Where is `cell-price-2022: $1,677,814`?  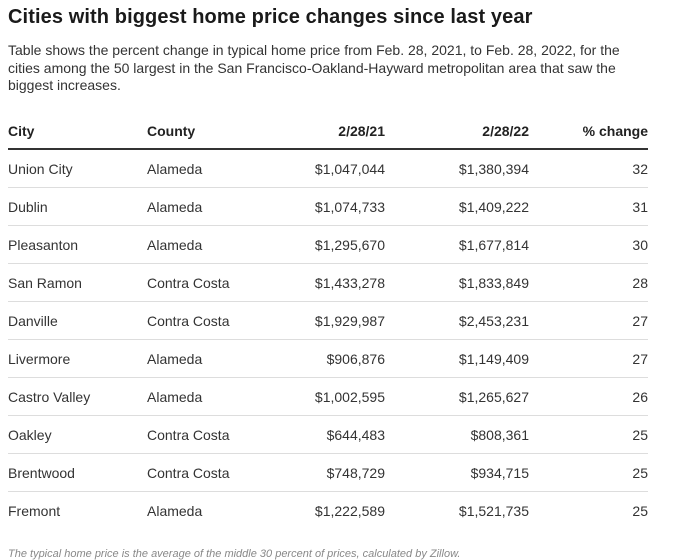
cell-price-2022: $1,677,814 is located at coordinates (457, 244).